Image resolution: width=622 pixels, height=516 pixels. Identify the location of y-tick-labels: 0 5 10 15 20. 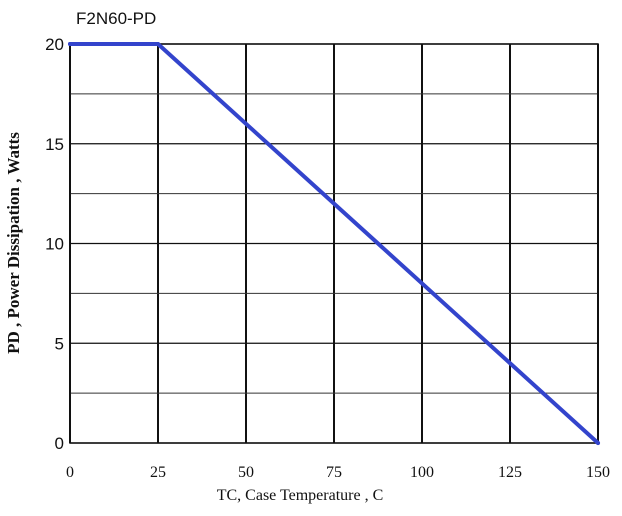
(54, 244).